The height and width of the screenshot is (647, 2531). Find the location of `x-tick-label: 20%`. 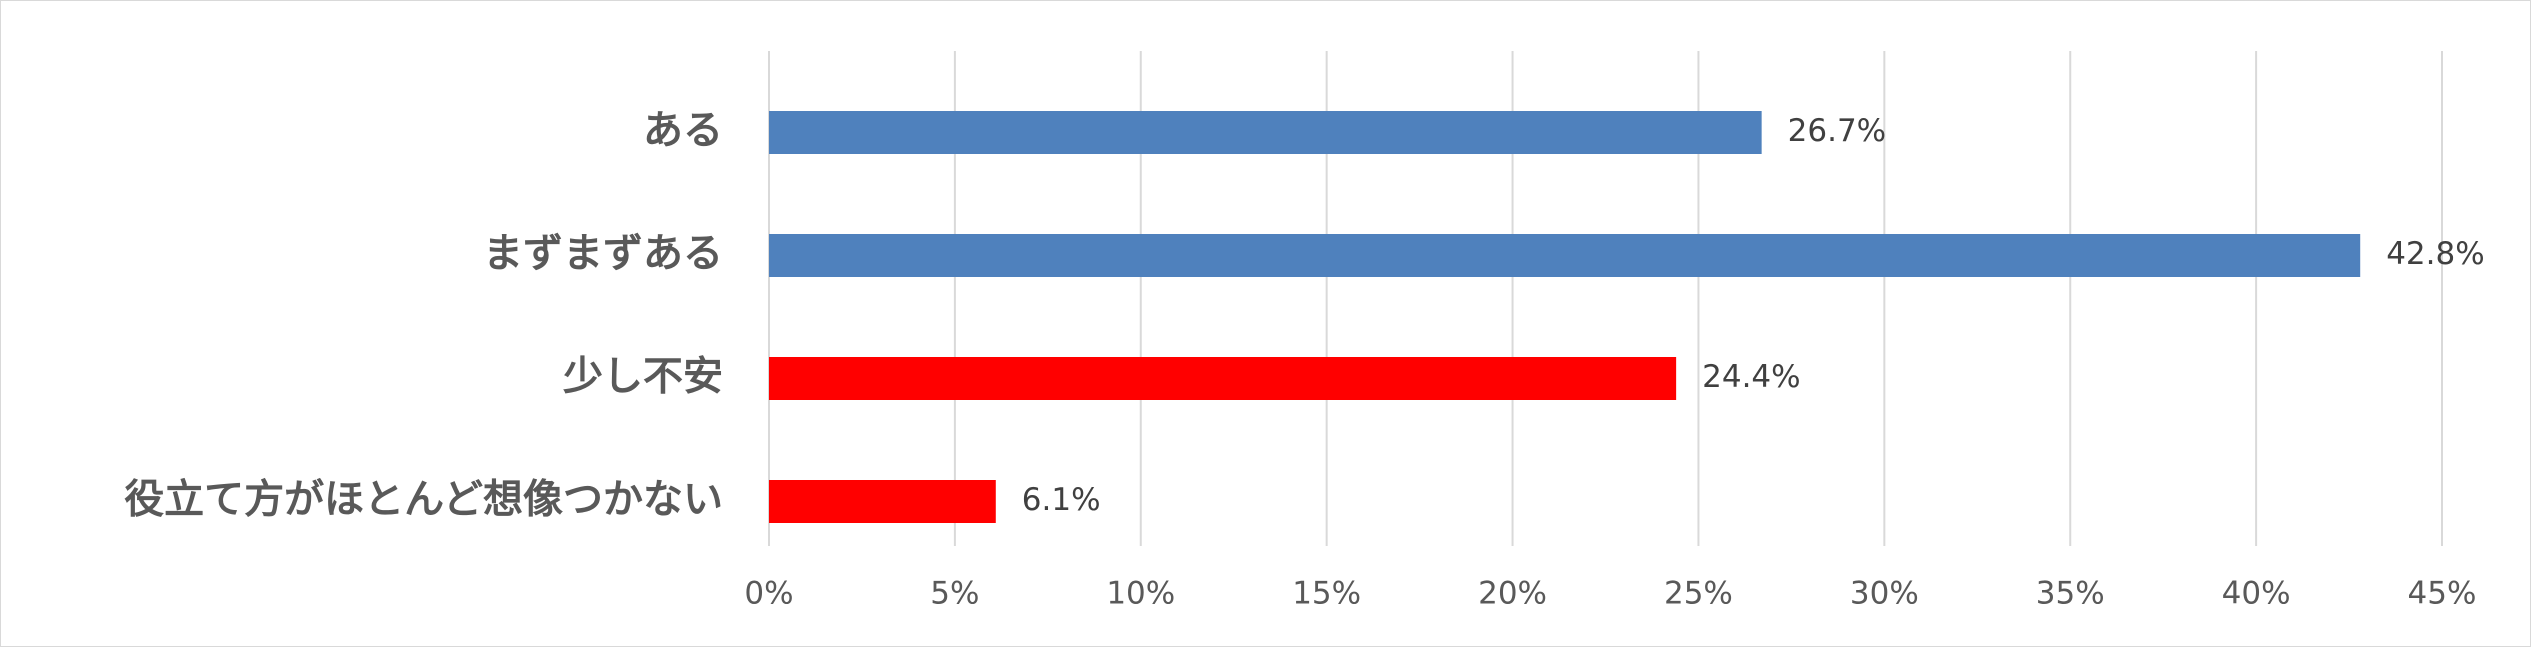

x-tick-label: 20% is located at coordinates (1512, 594).